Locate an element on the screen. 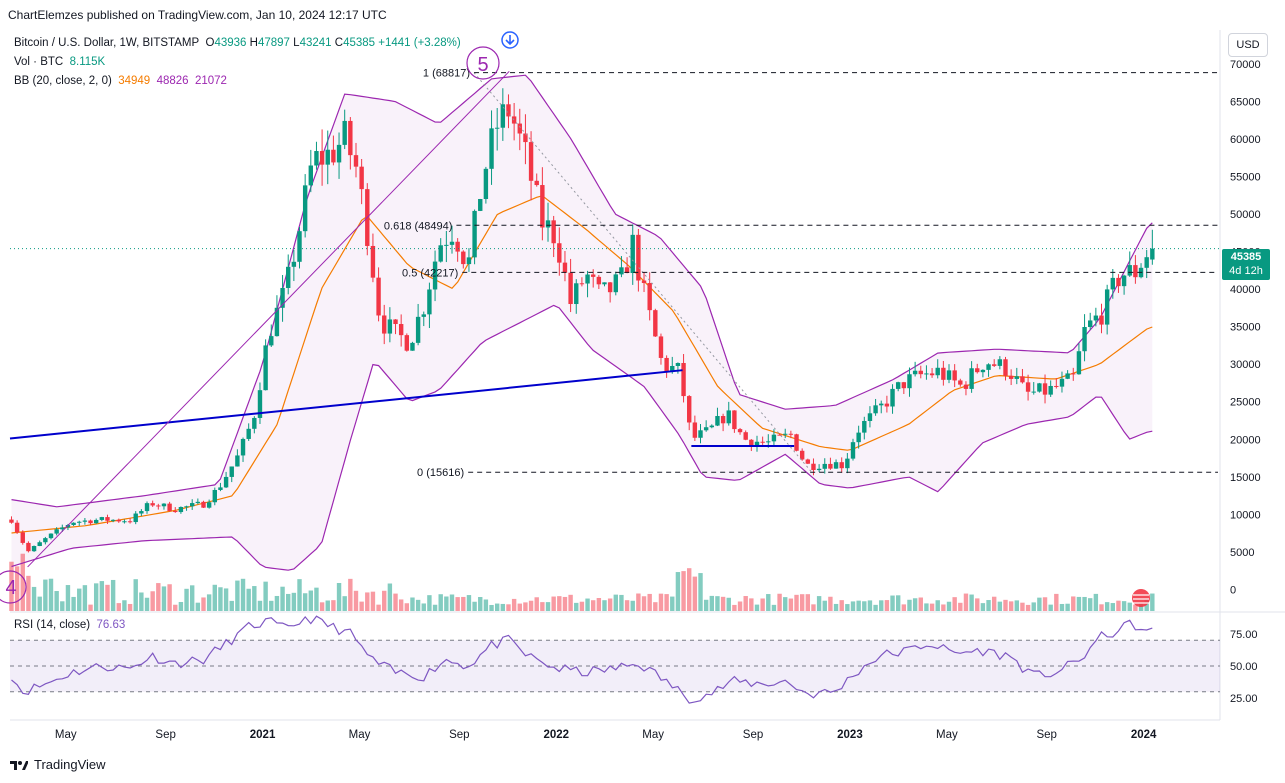 The height and width of the screenshot is (783, 1285). flag-stripes is located at coordinates (1141, 599).